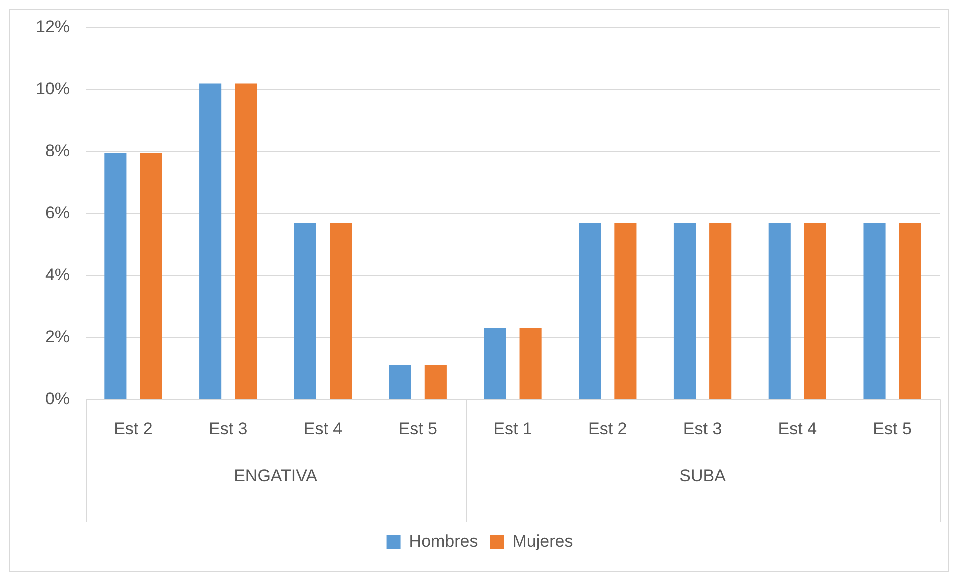  Describe the element at coordinates (57, 212) in the screenshot. I see `y-tick-label: 6%` at that location.